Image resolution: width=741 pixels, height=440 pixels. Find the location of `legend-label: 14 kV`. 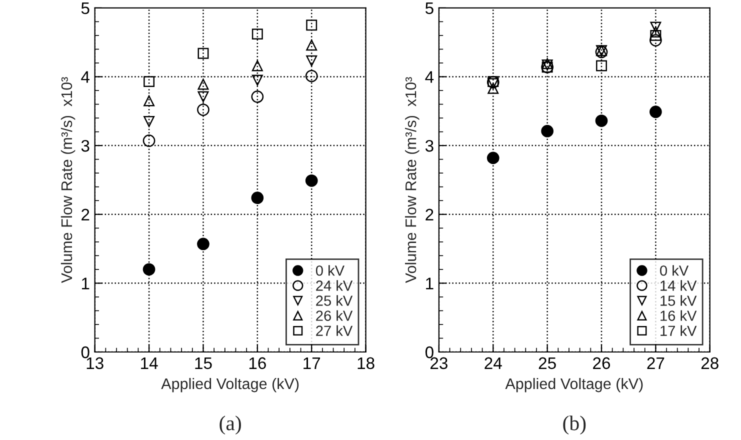

legend-label: 14 kV is located at coordinates (678, 285).